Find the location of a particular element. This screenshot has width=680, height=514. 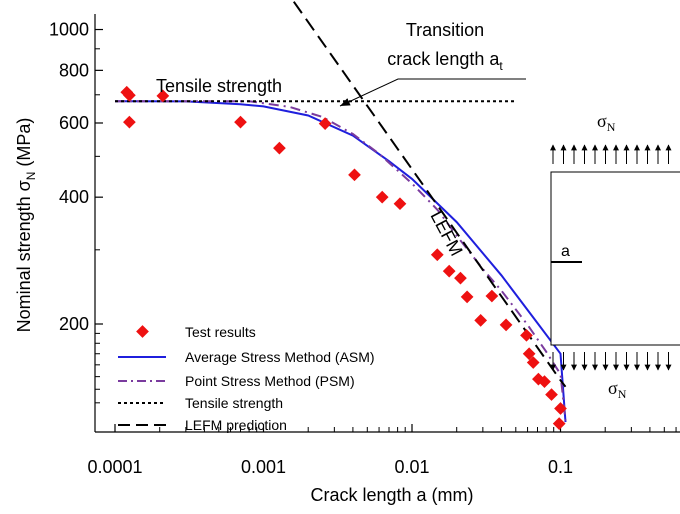

x-tick-label-0-0001: 0.0001 is located at coordinates (114, 467).